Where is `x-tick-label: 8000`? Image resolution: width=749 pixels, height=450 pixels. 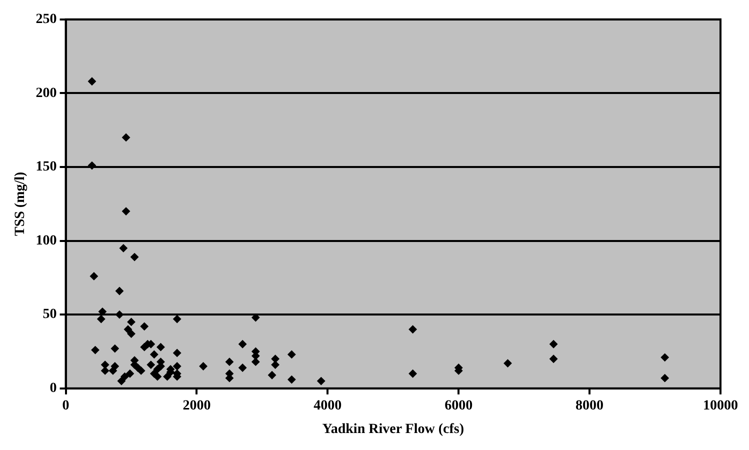
x-tick-label: 8000 is located at coordinates (590, 406).